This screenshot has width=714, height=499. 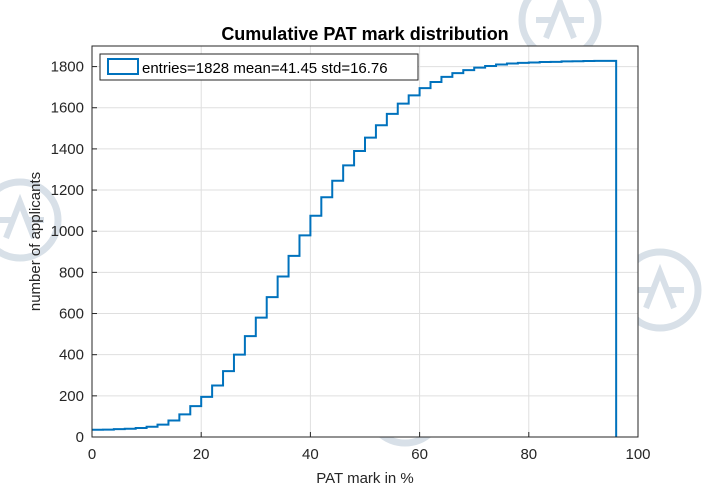 What do you see at coordinates (74, 252) in the screenshot?
I see `y-axis: 0 200 400 600 800 1000 1200 1400 1600 1800` at bounding box center [74, 252].